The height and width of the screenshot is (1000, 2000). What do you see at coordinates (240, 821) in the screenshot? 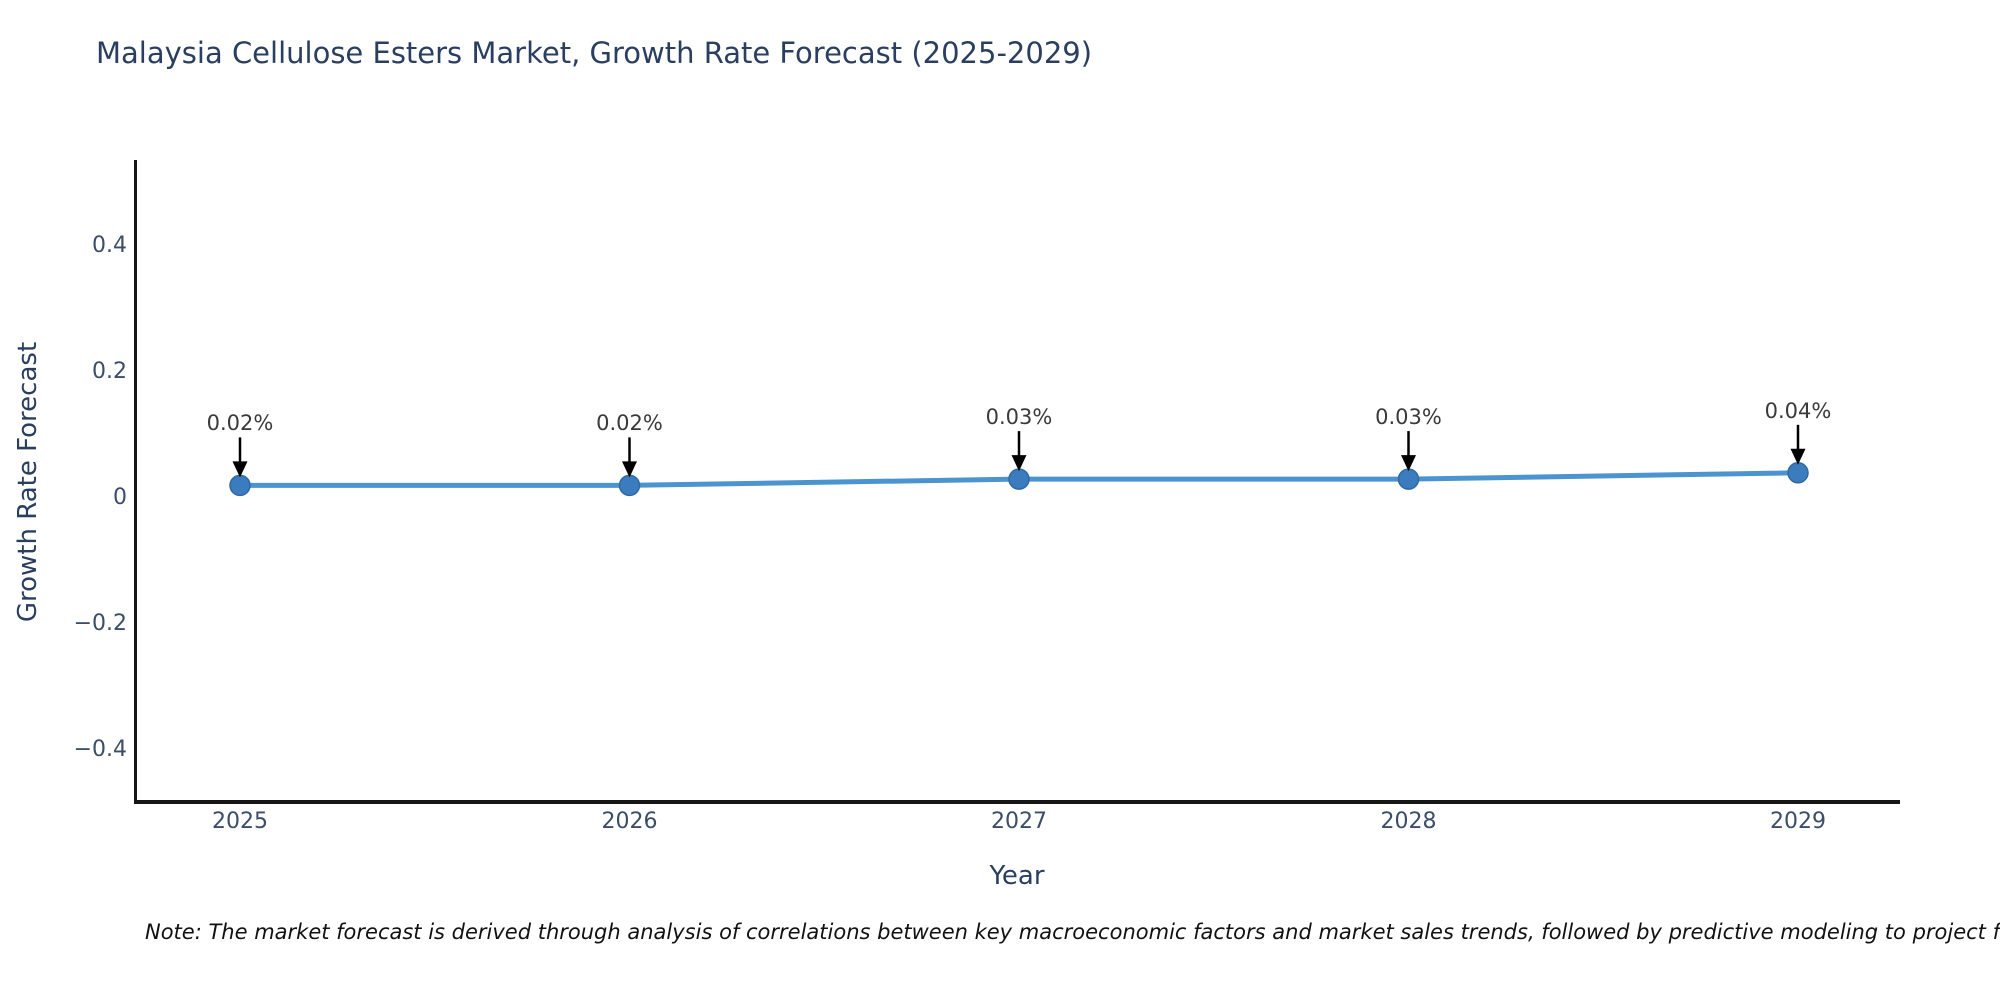
I see `x-tick-label: 2025` at bounding box center [240, 821].